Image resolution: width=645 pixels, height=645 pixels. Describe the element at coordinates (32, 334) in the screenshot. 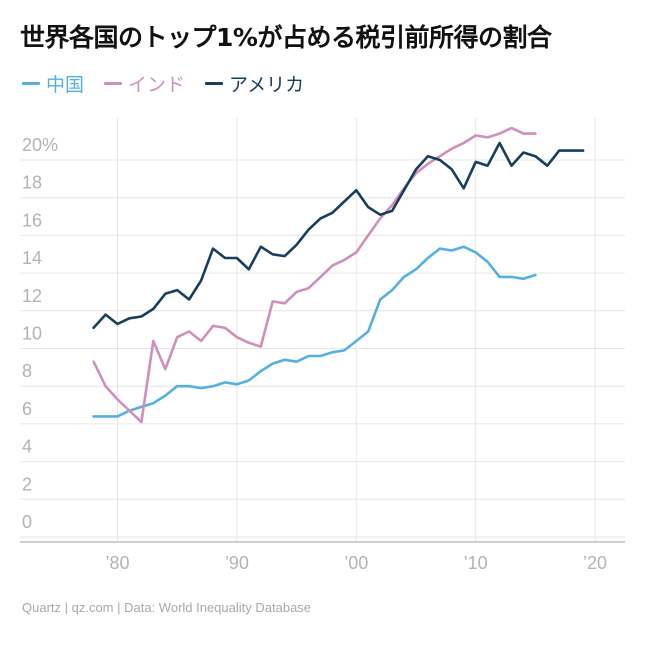

I see `y-tick-label: 10` at that location.